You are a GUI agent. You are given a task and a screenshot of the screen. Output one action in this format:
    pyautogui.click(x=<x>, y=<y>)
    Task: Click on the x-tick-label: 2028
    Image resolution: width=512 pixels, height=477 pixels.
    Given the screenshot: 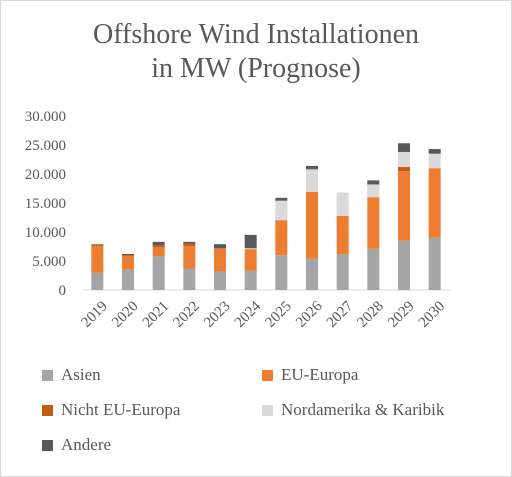 What is the action you would take?
    pyautogui.click(x=370, y=314)
    